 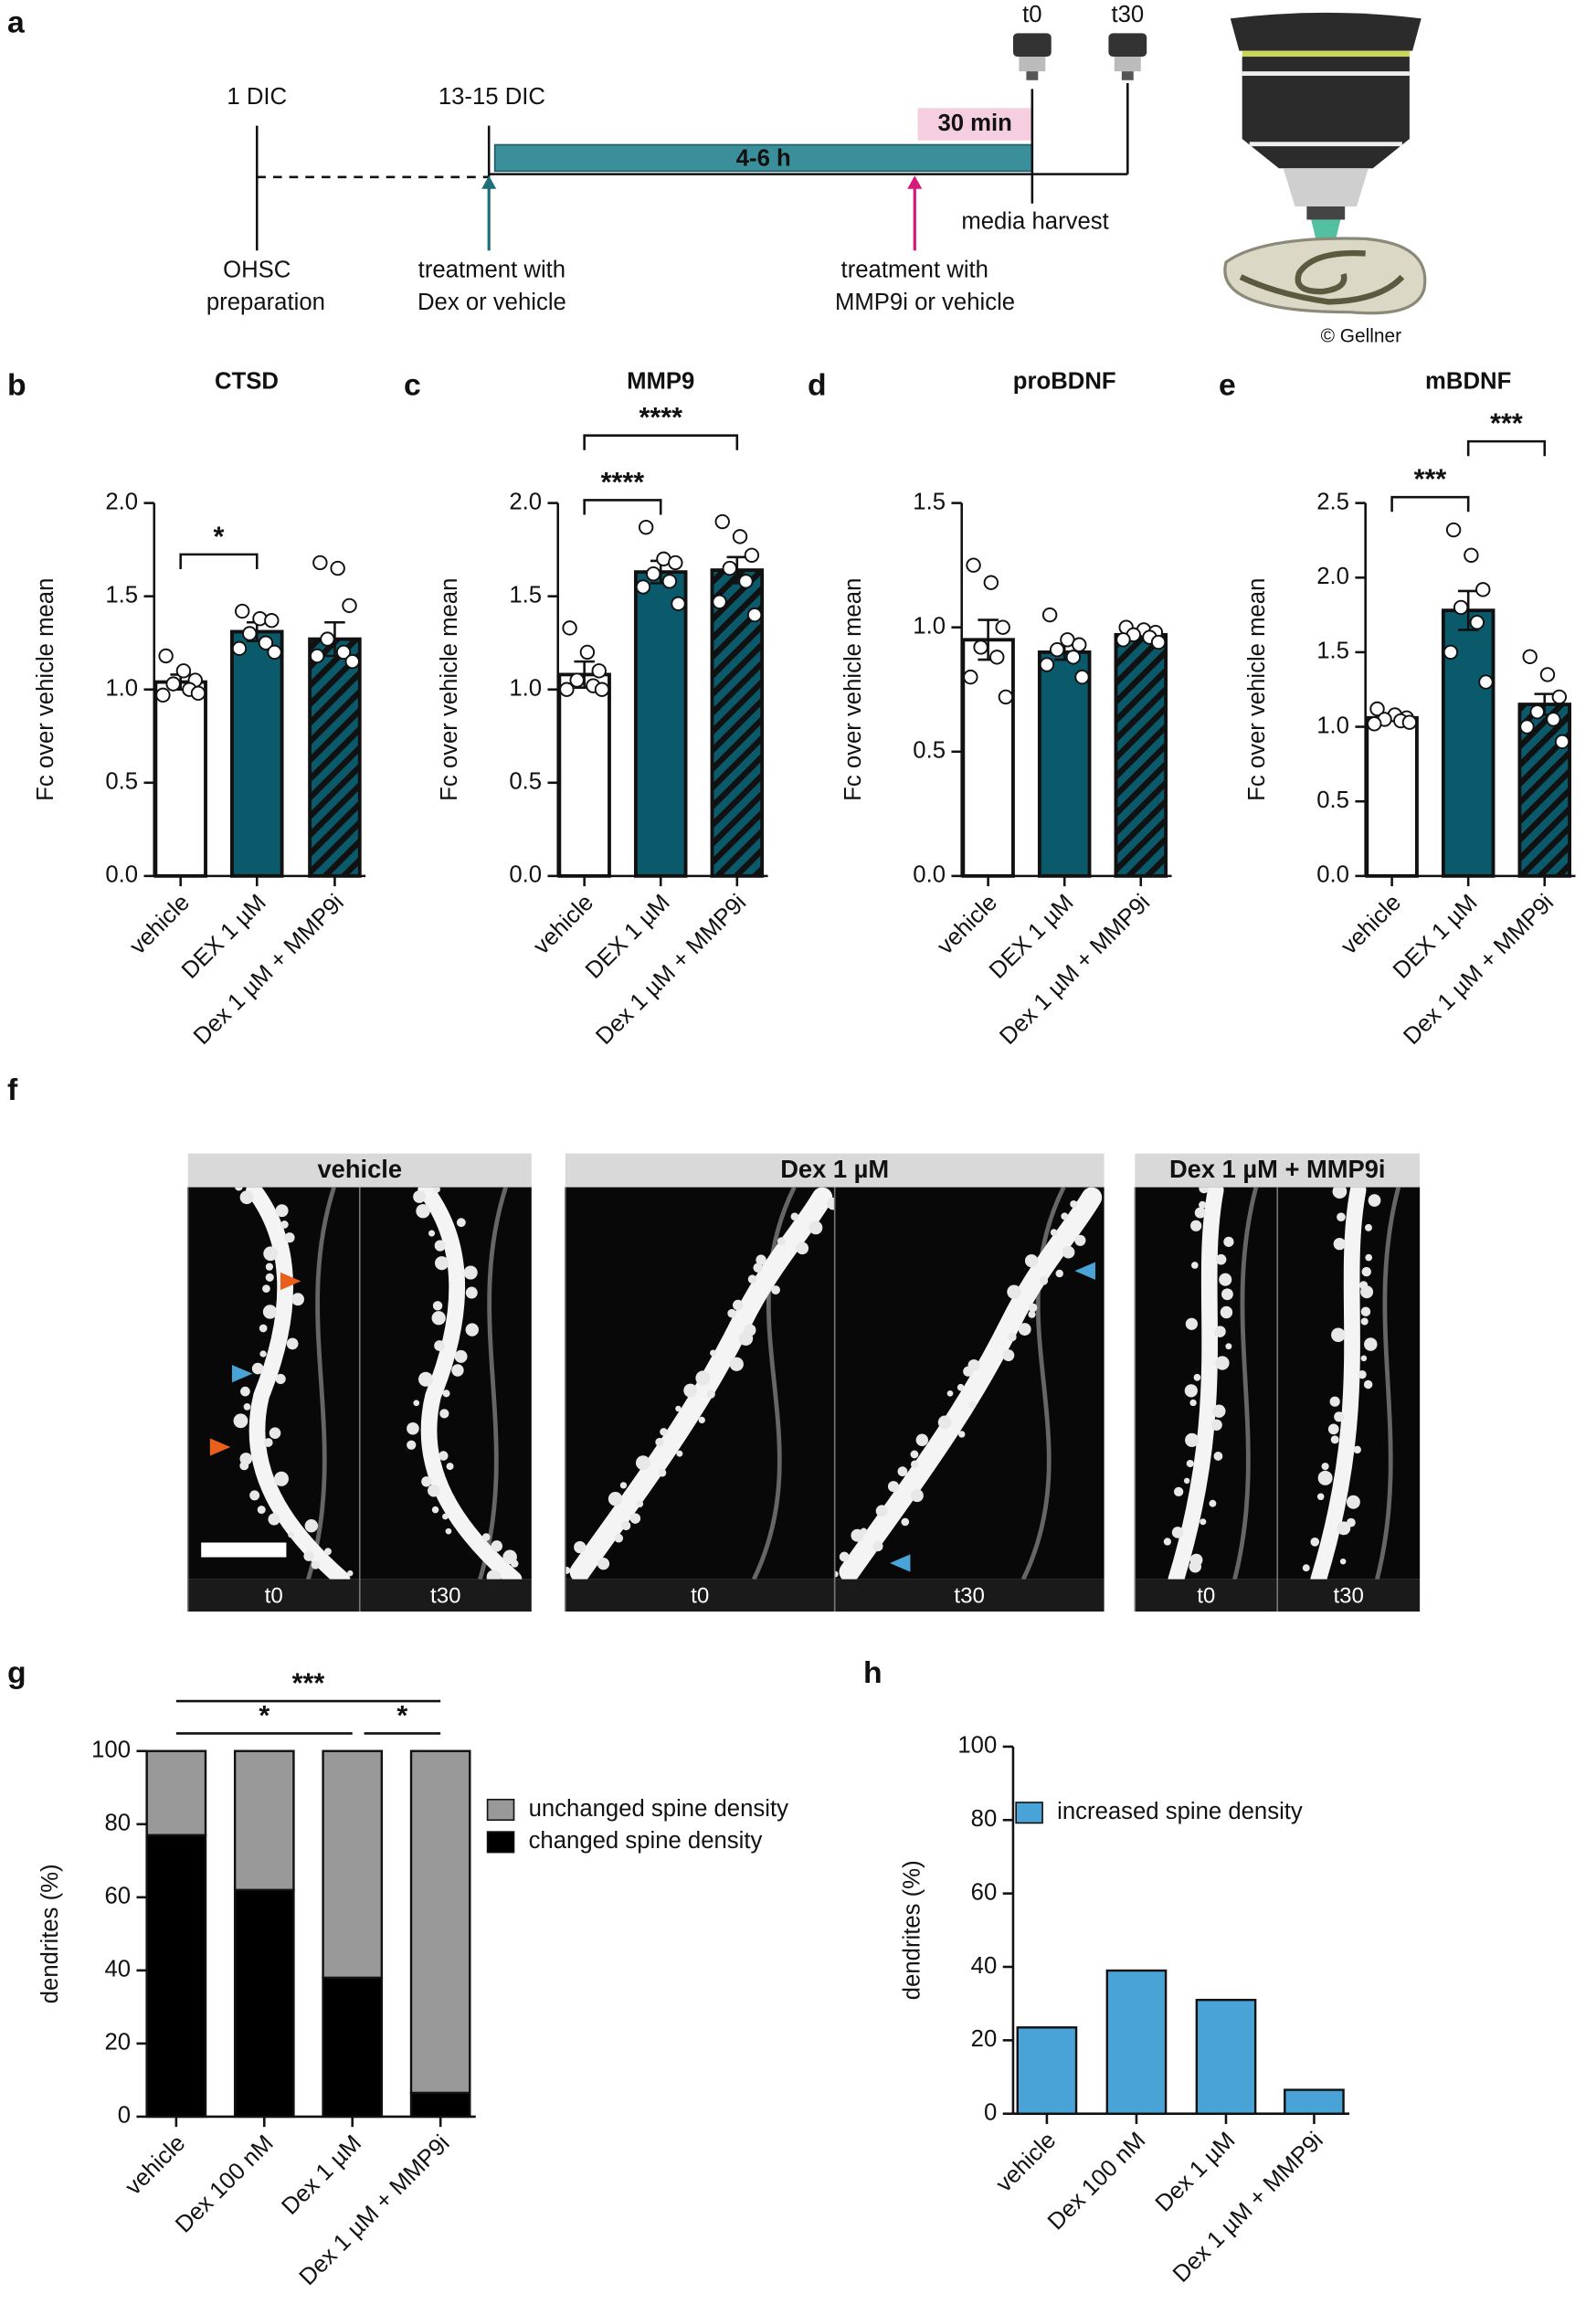 What do you see at coordinates (412, 385) in the screenshot?
I see `panel-letter: c` at bounding box center [412, 385].